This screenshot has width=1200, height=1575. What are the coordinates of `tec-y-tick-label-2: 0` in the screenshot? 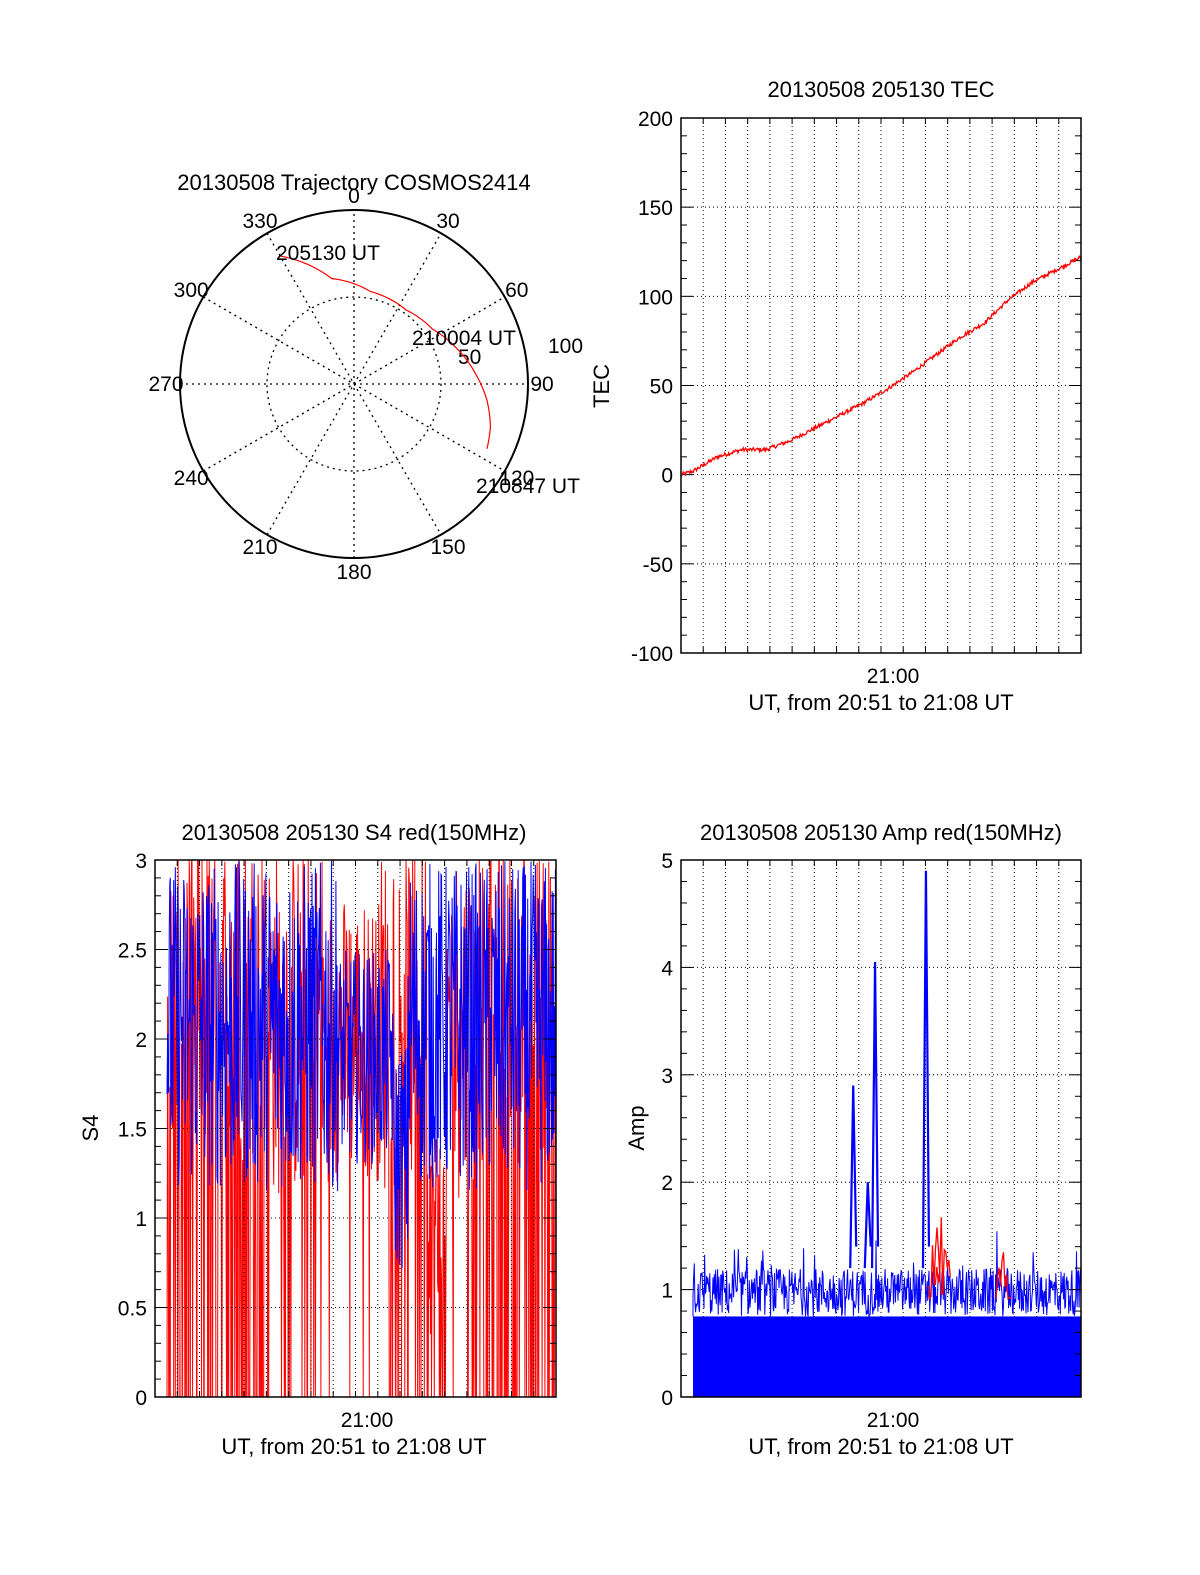 It's located at (667, 476).